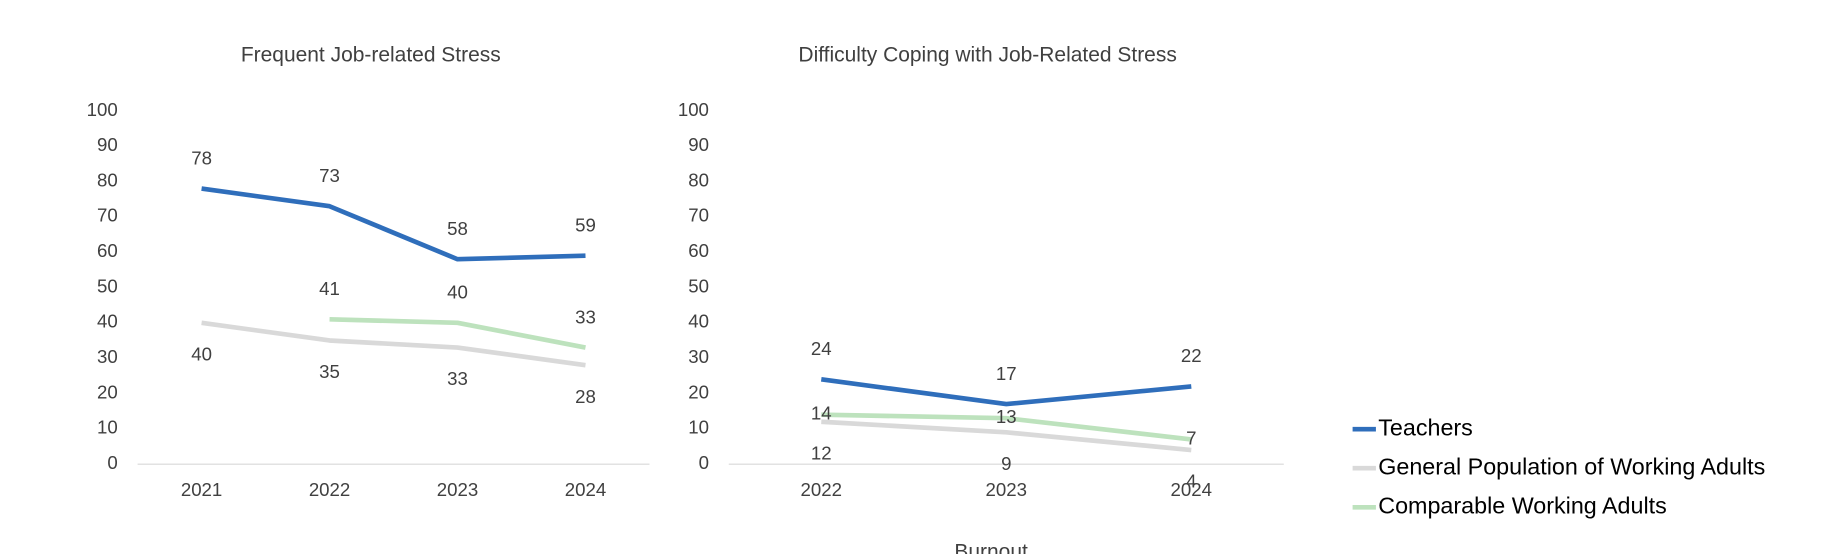  What do you see at coordinates (1522, 505) in the screenshot?
I see `legend-label: Comparable Working Adults` at bounding box center [1522, 505].